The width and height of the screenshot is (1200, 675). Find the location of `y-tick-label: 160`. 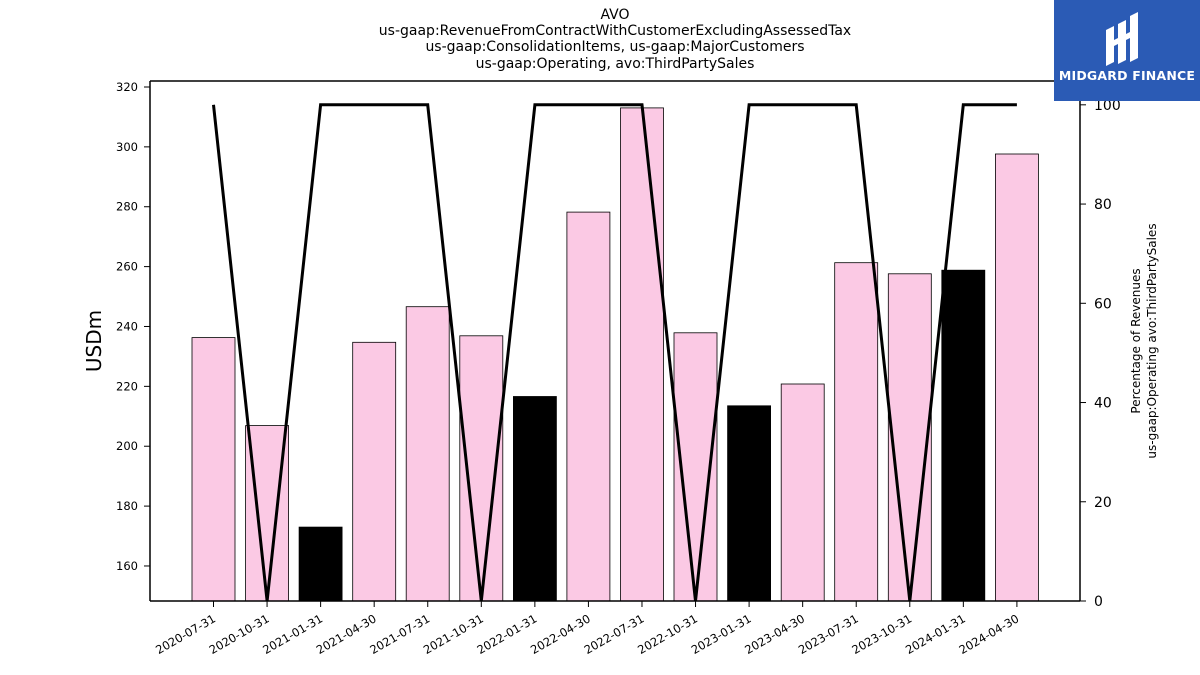

y-tick-label: 160 is located at coordinates (127, 566).